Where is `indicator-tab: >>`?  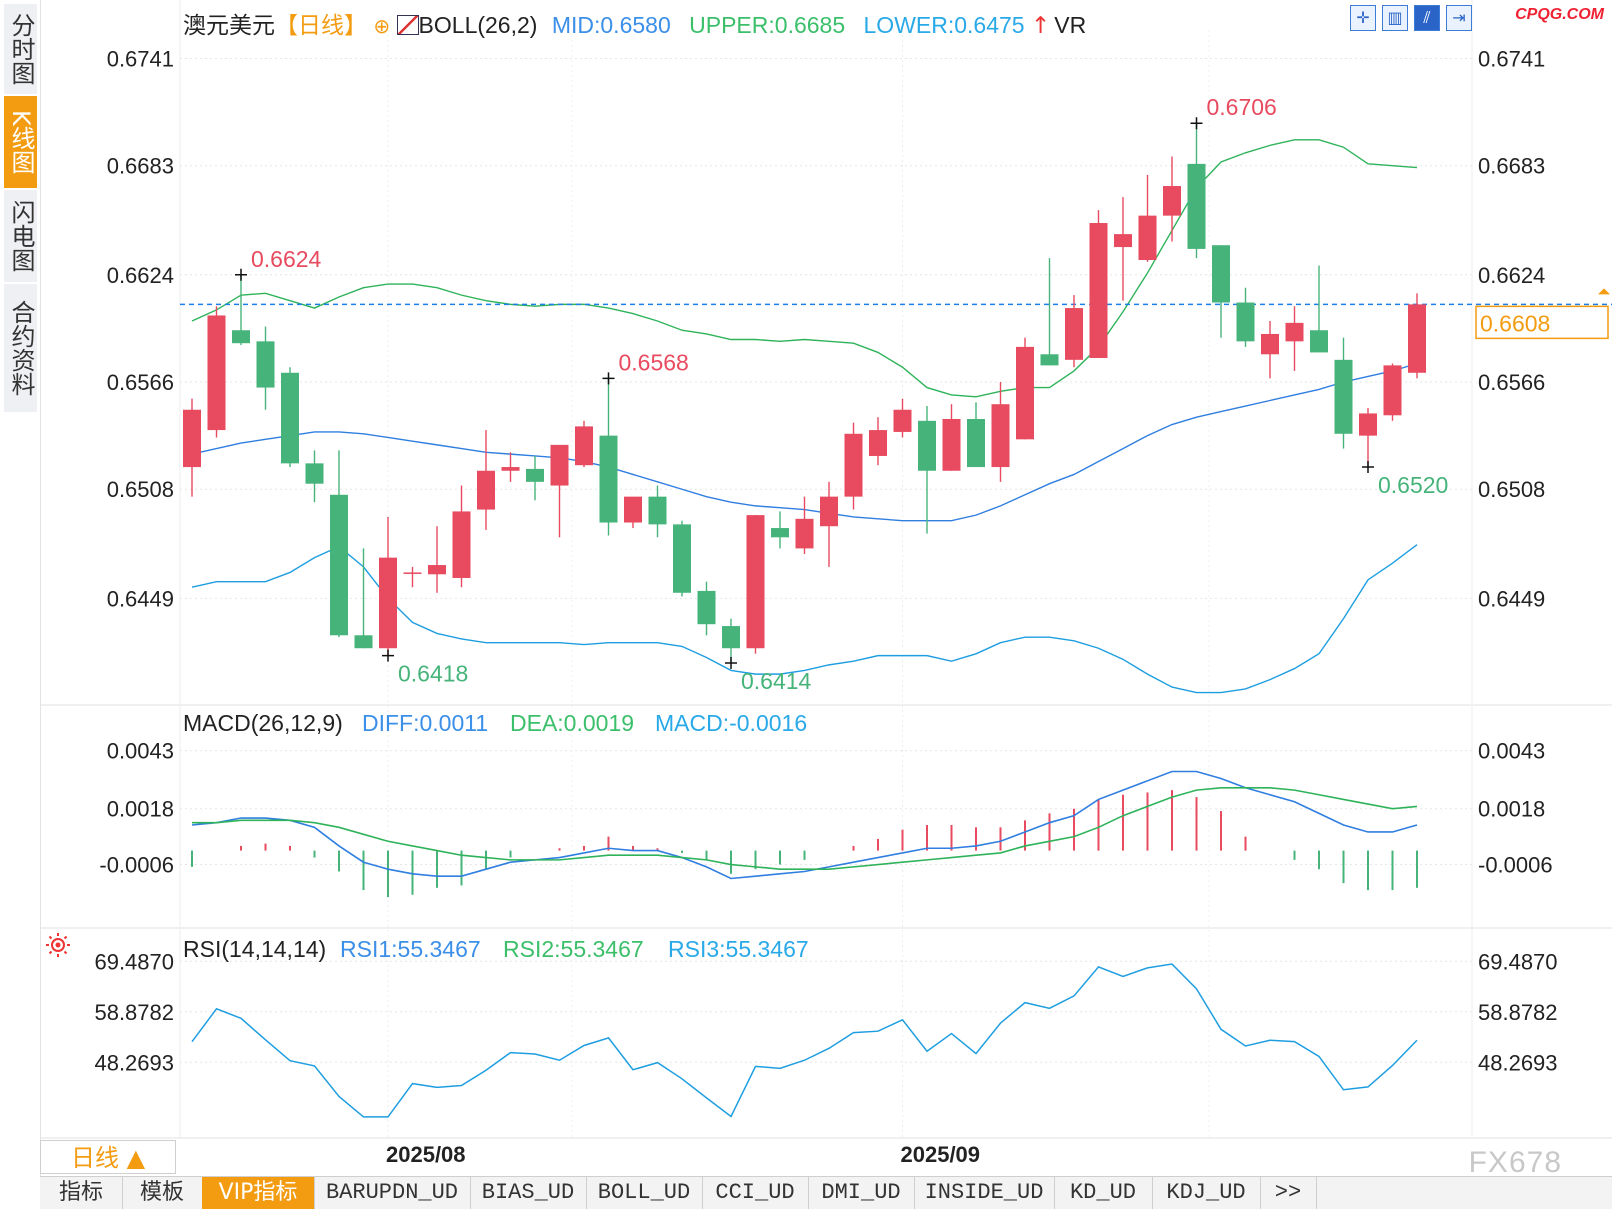 indicator-tab: >> is located at coordinates (1288, 1193).